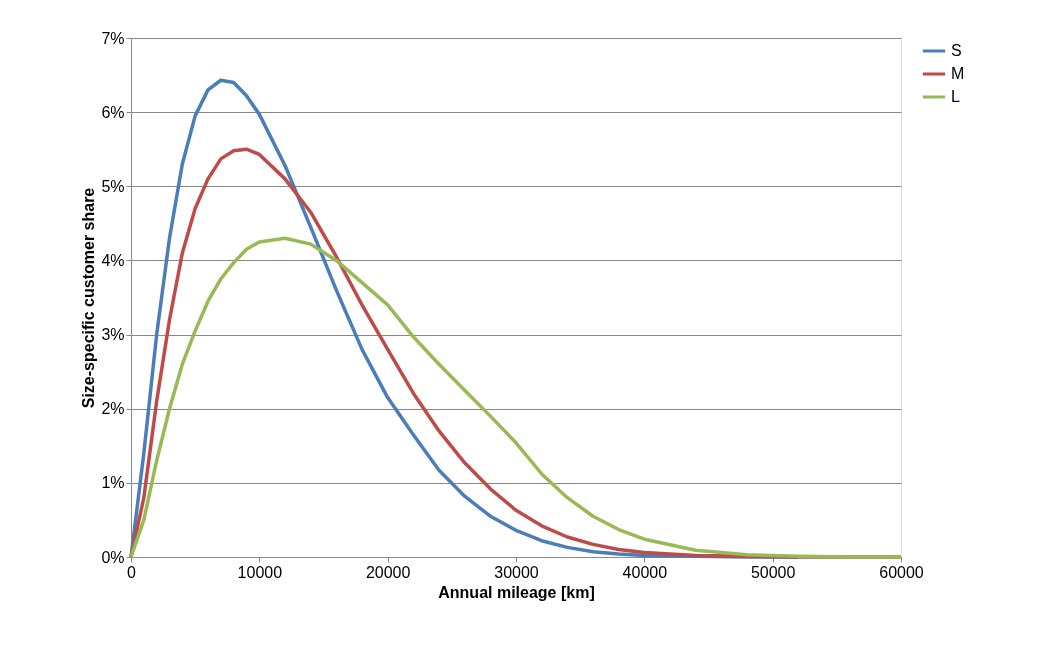  What do you see at coordinates (113, 483) in the screenshot?
I see `y-tick-label: 1%` at bounding box center [113, 483].